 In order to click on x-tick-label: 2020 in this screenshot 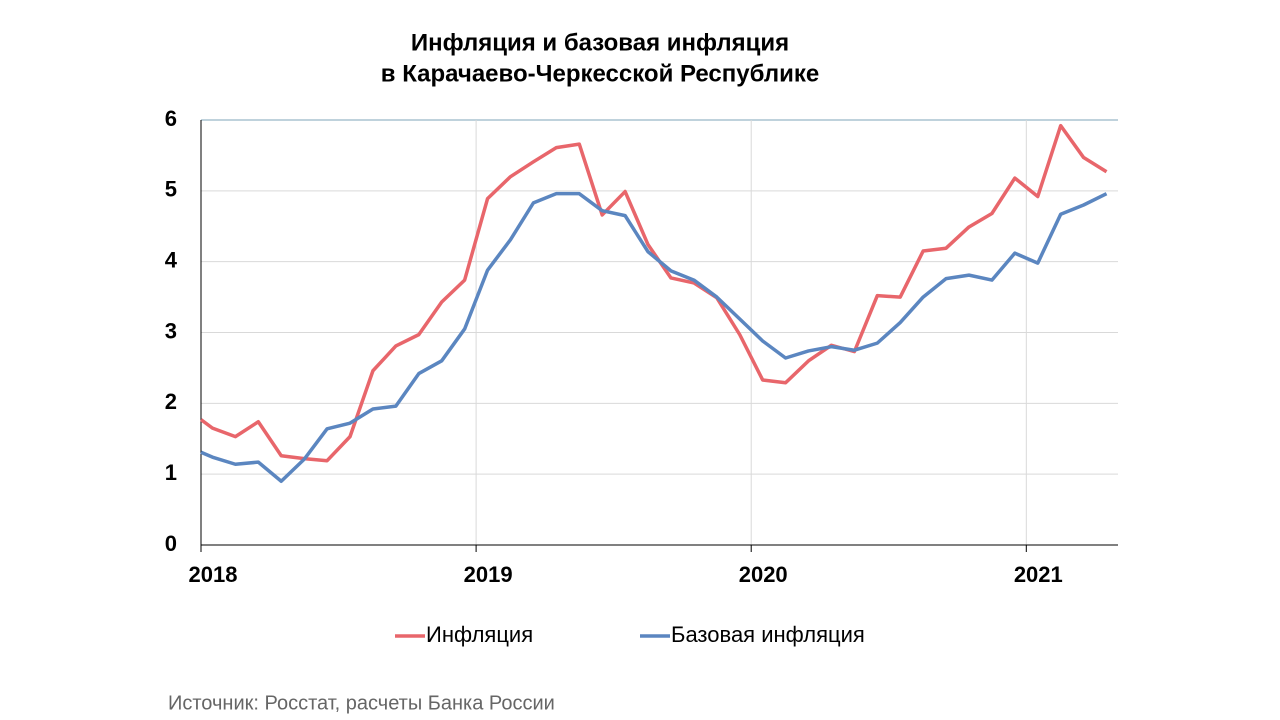, I will do `click(763, 574)`.